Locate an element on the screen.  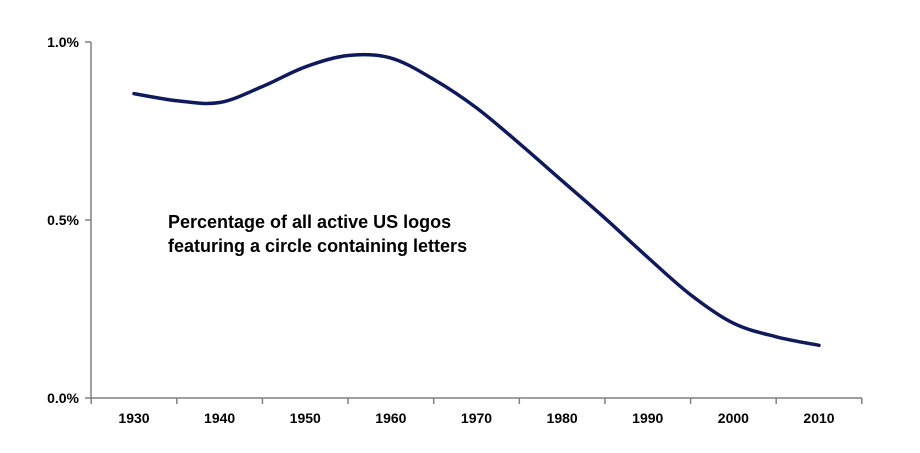
x-axis-ticks: 1930 1940 1950 1960 1970 1980 1990 2000 2010 is located at coordinates (476, 412).